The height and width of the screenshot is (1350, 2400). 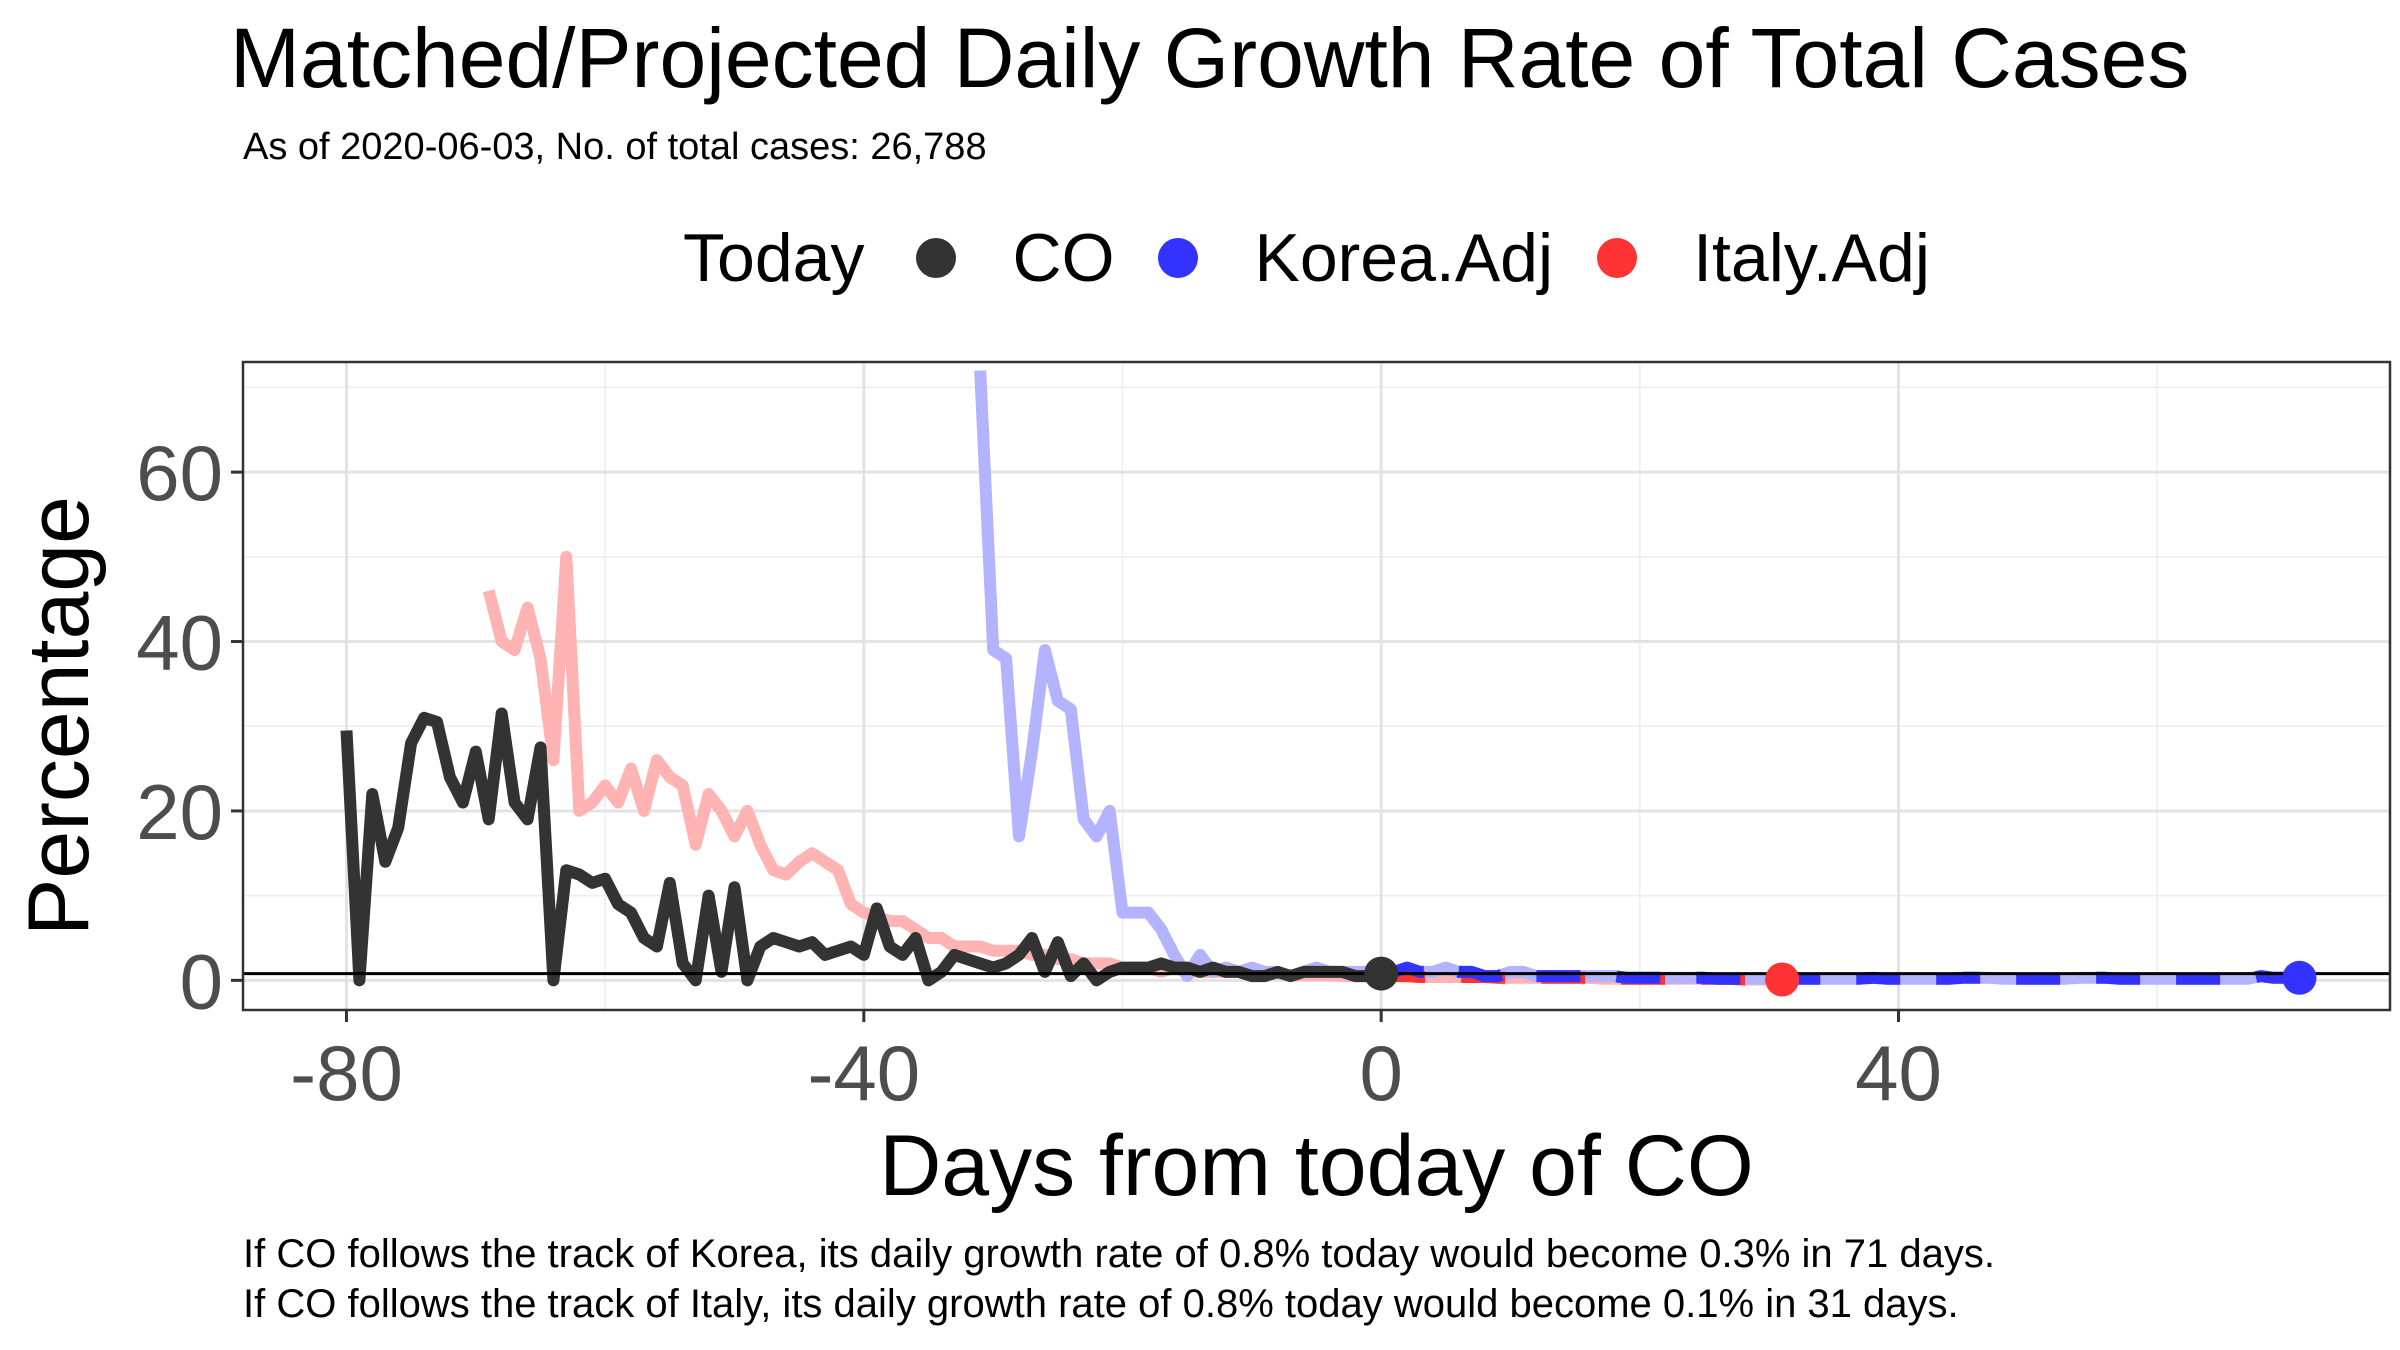 I want to click on x-tick-label: -40, so click(x=863, y=1073).